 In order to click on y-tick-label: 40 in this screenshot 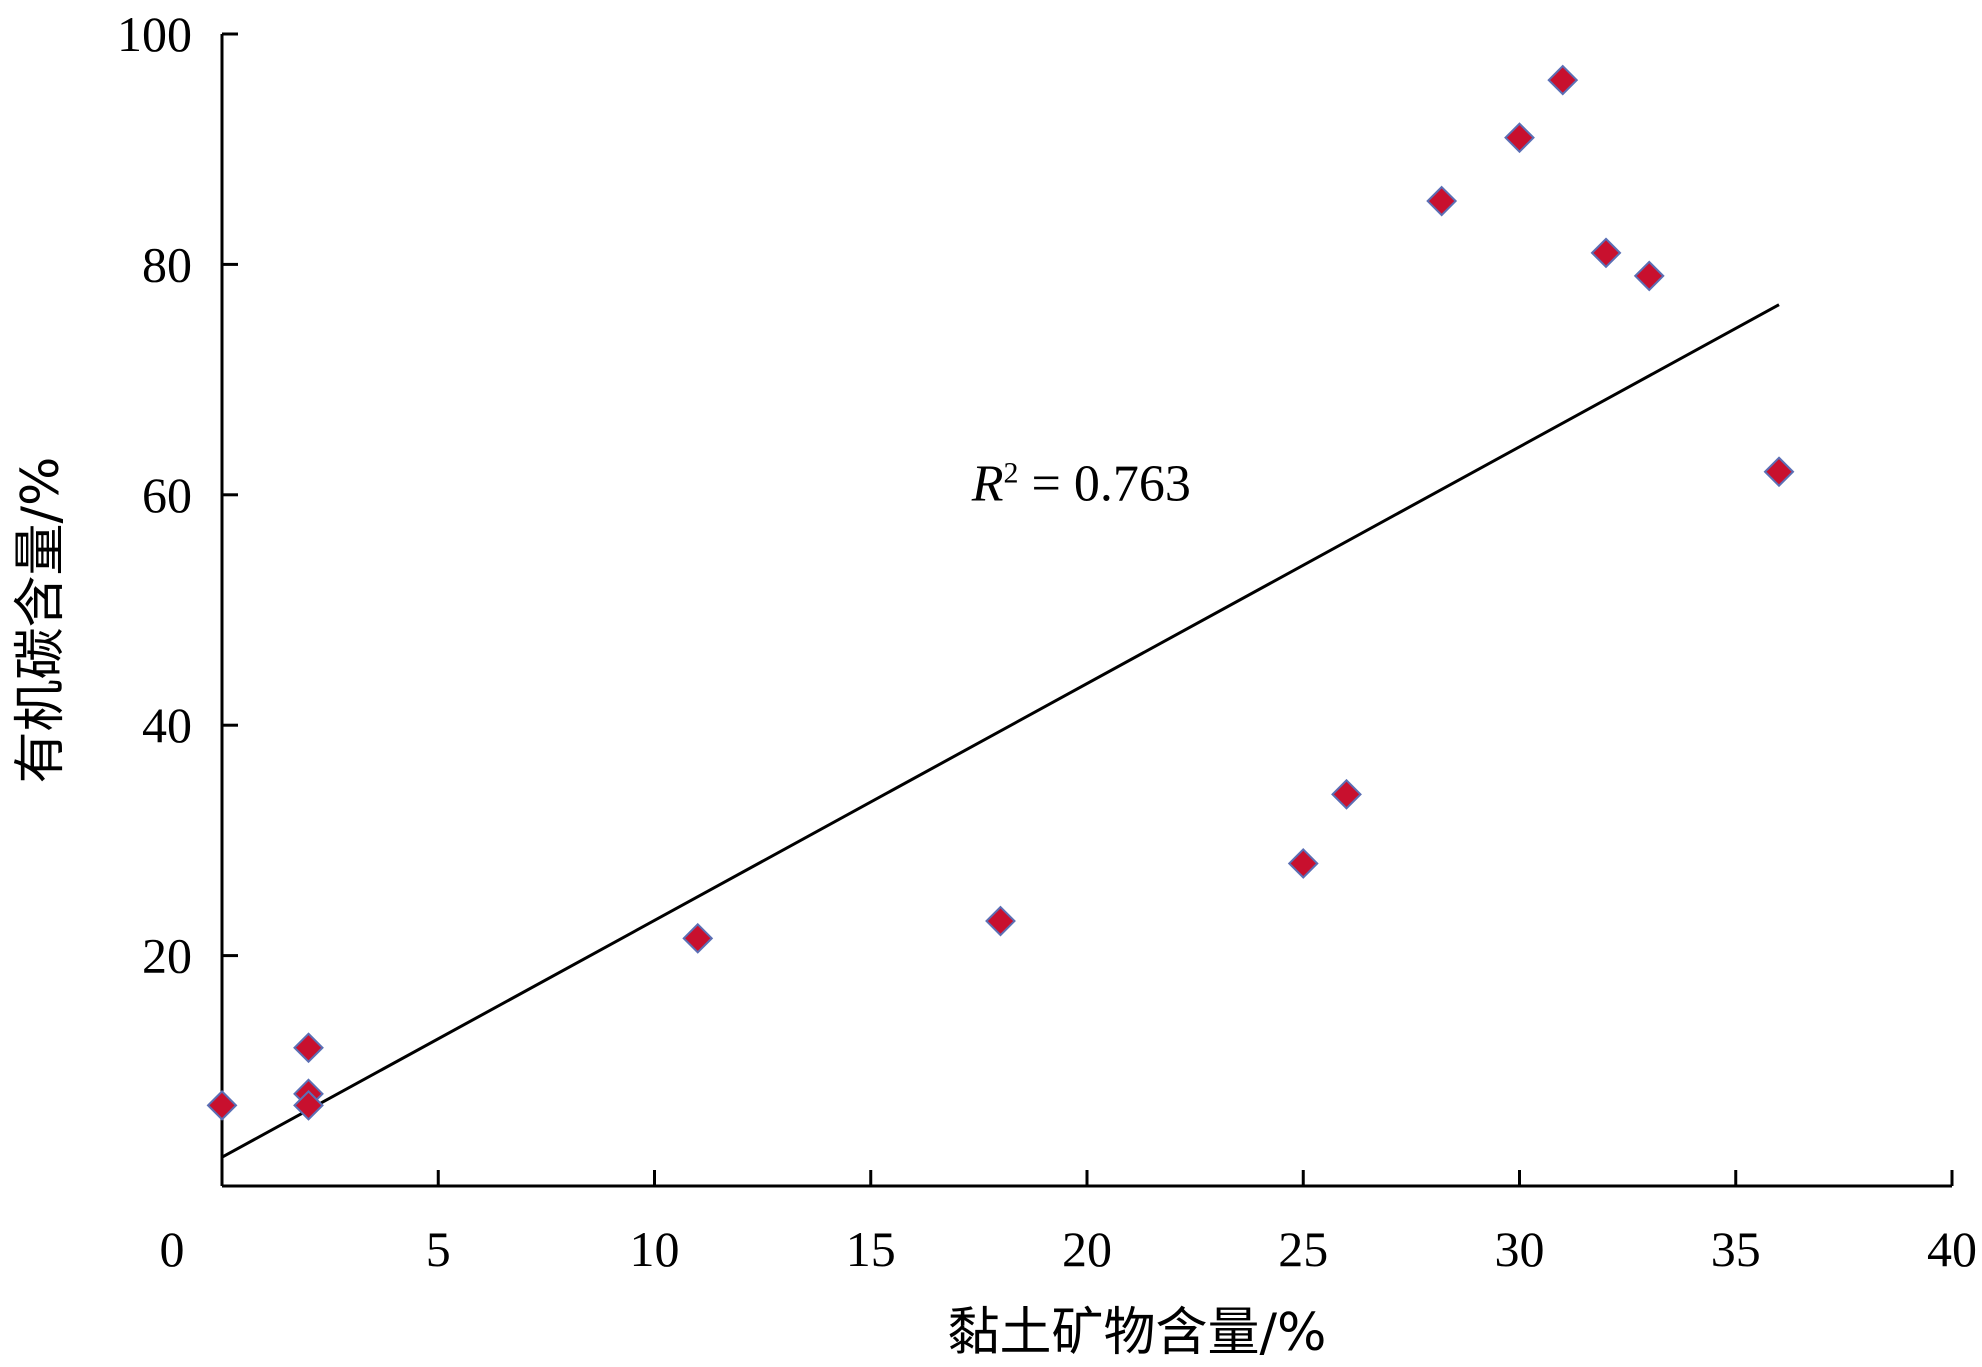, I will do `click(167, 725)`.